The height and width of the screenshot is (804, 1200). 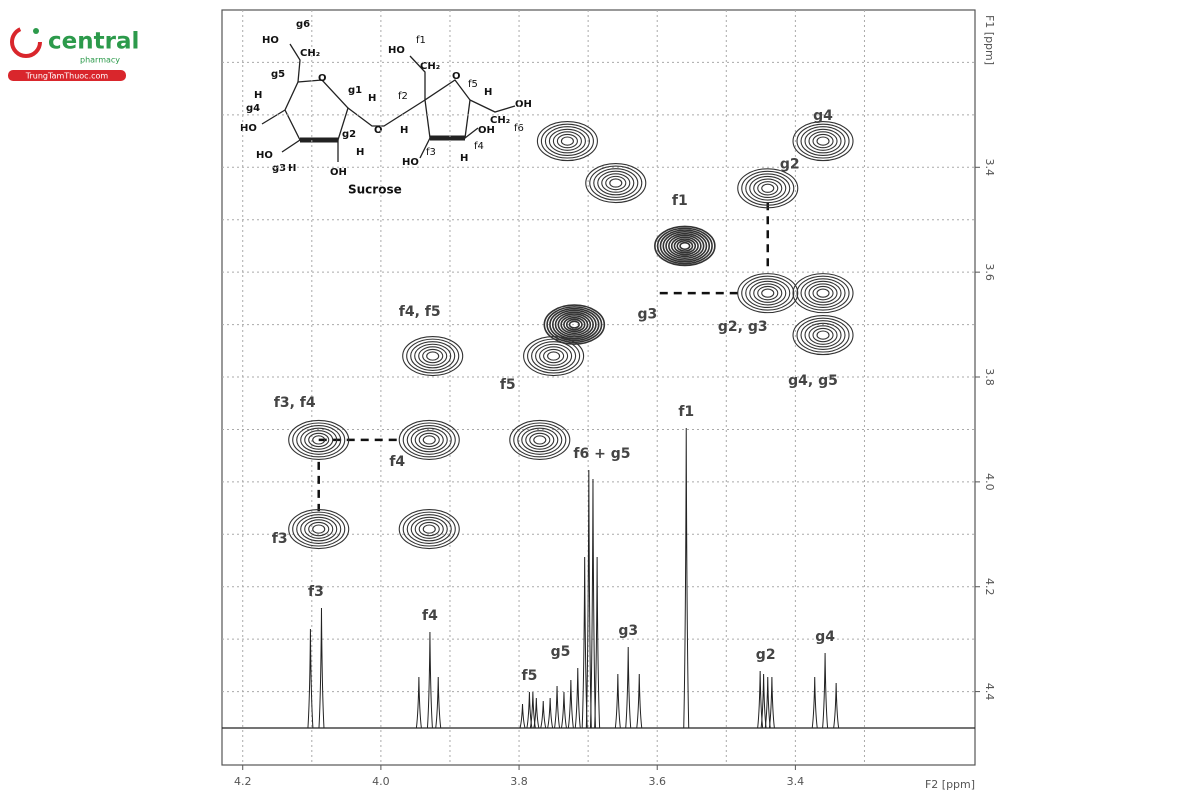 I want to click on logo-pill, so click(x=67, y=75).